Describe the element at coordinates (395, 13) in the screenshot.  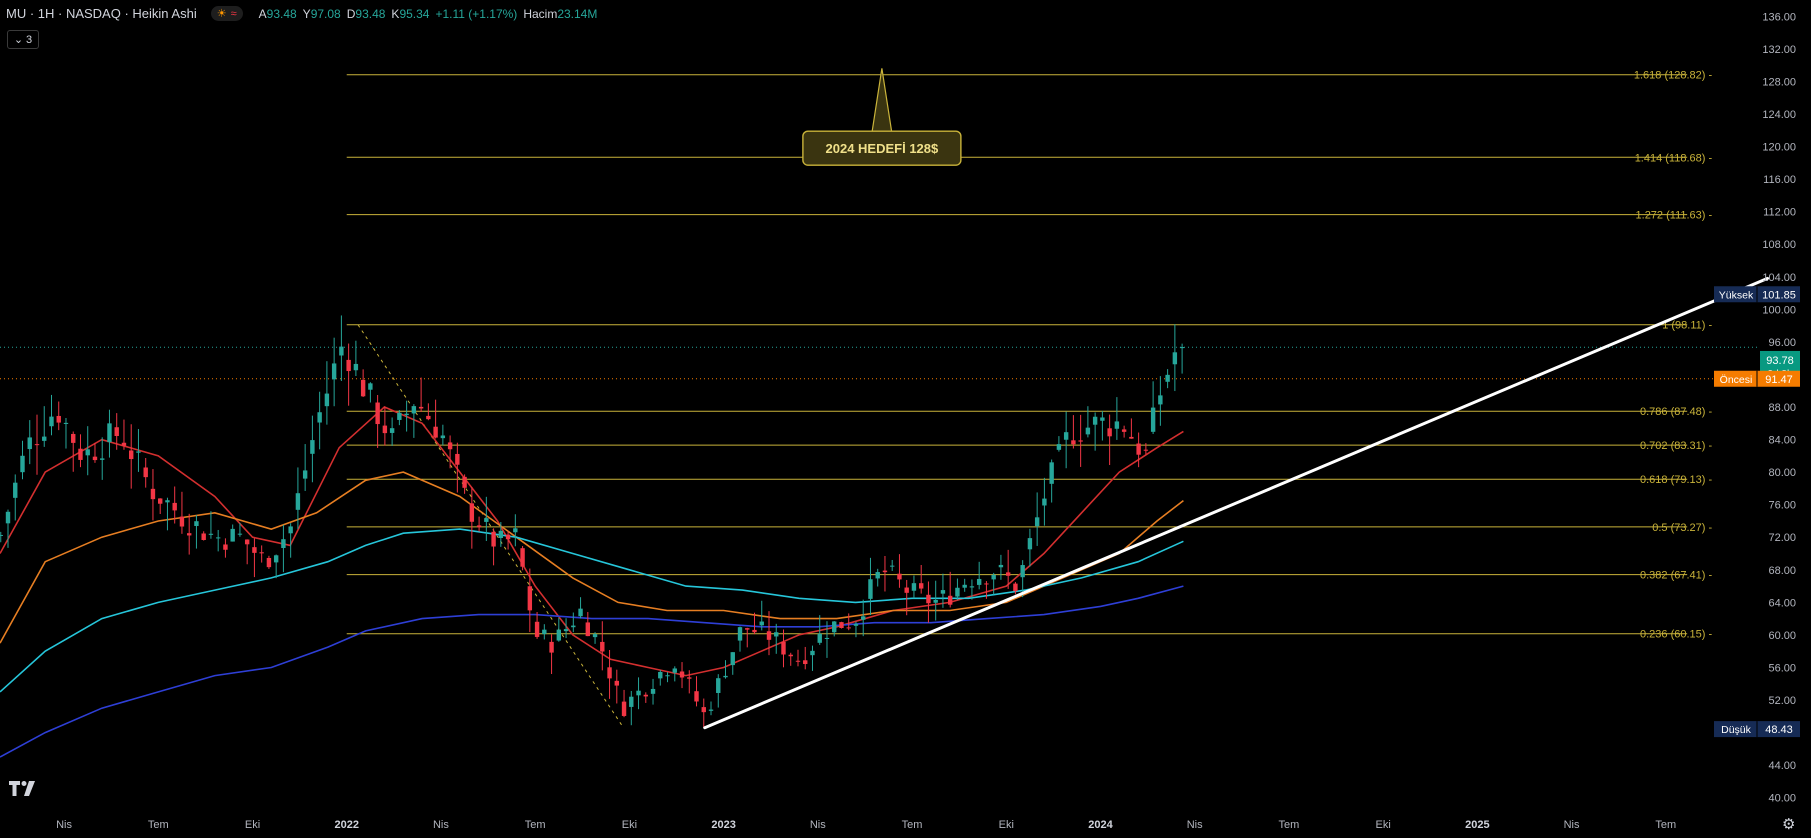
I see `close-label: K` at that location.